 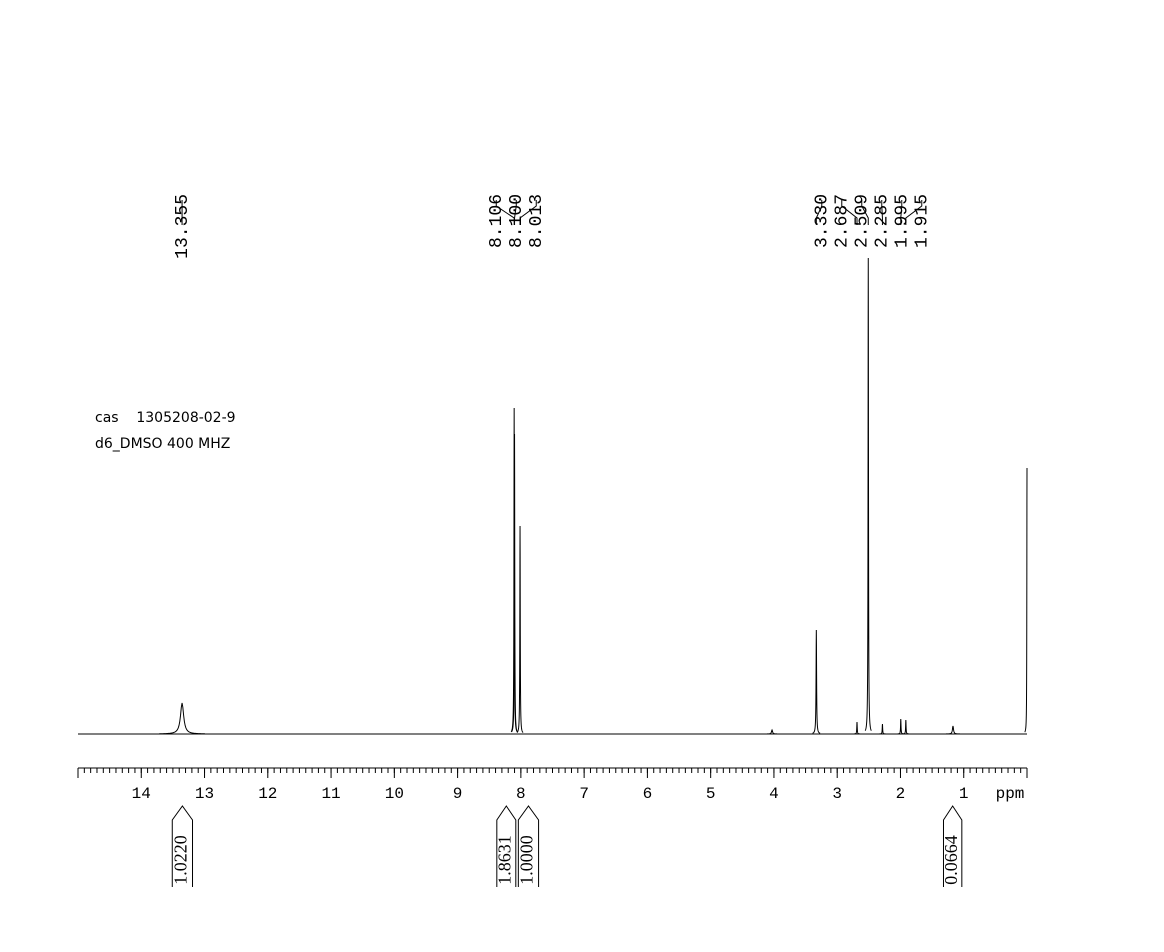 What do you see at coordinates (951, 860) in the screenshot?
I see `integral-label: 0.0664` at bounding box center [951, 860].